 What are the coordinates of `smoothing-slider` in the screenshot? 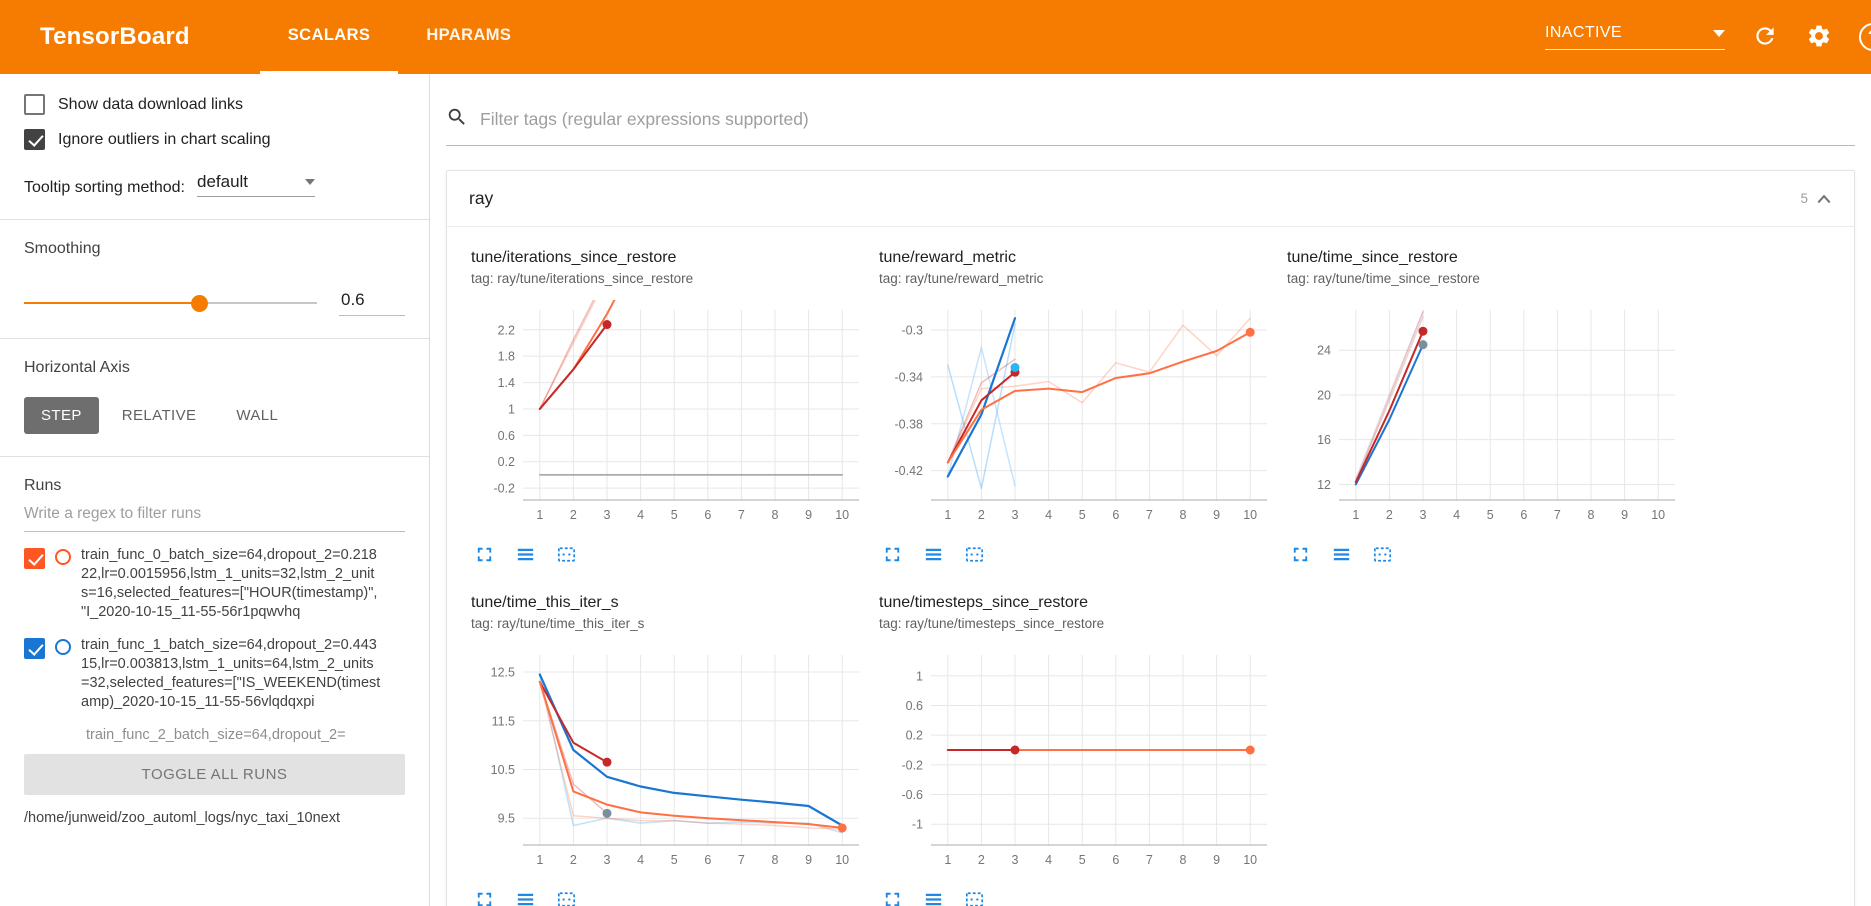 It's located at (170, 303).